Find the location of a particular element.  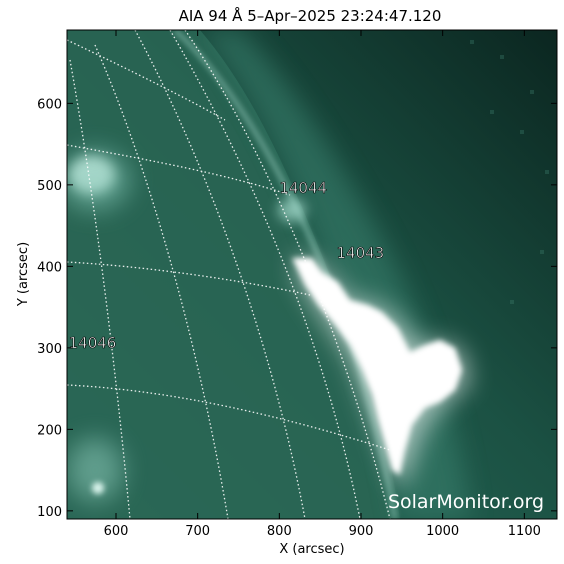

x-axis-label: X (arcsec) is located at coordinates (311, 549).